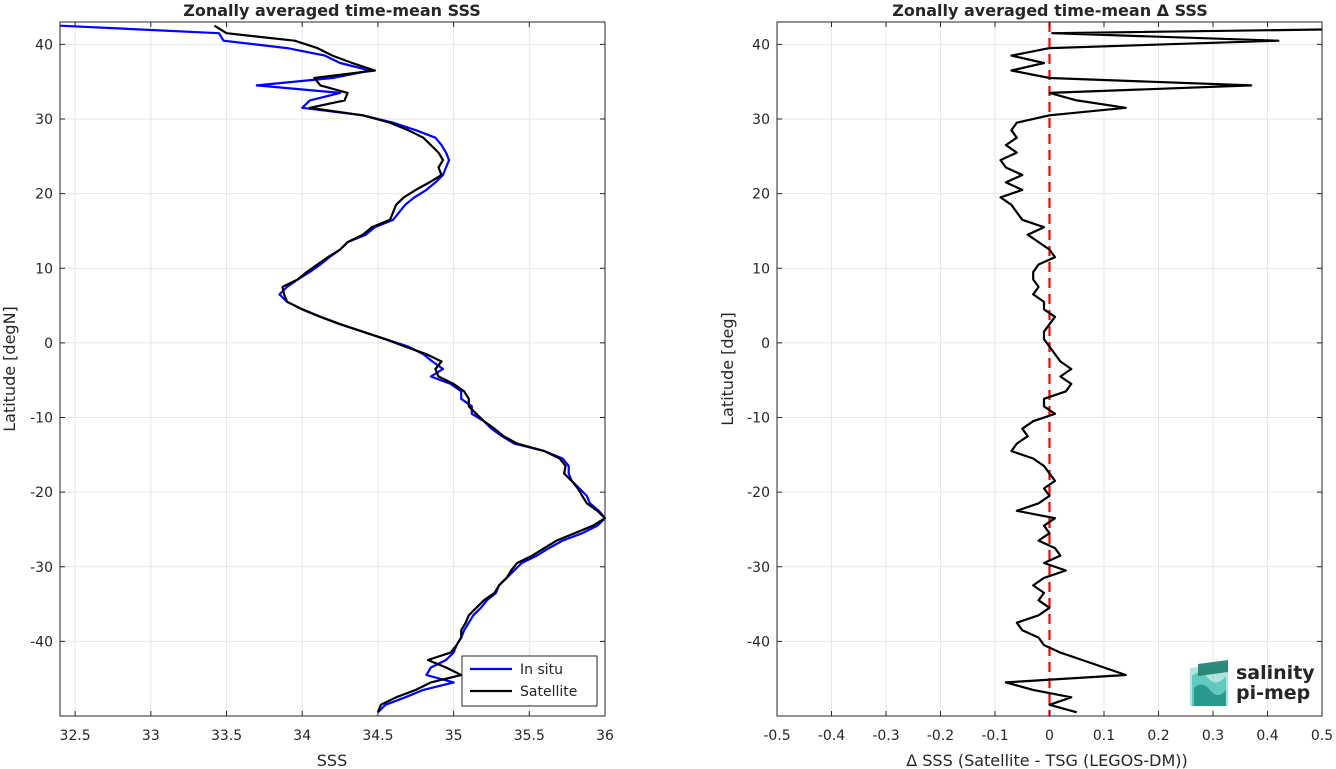  I want to click on sss-x-tick-label: 35, so click(454, 736).